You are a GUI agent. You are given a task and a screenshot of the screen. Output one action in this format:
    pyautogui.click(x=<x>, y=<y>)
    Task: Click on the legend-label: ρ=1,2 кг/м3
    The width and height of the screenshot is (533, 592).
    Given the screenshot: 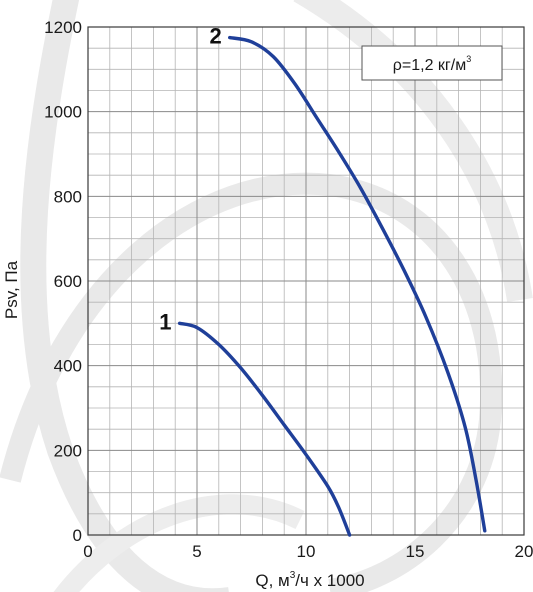 What is the action you would take?
    pyautogui.click(x=432, y=64)
    